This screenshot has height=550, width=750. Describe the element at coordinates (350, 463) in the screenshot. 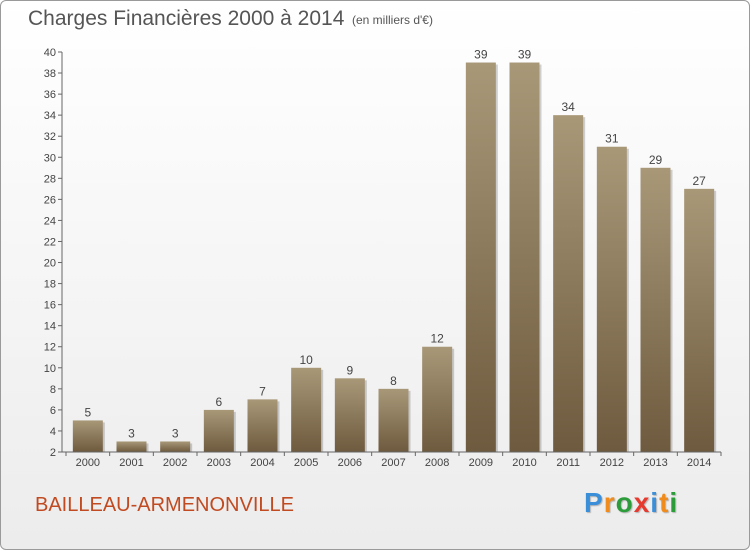

I see `x-tick-label: 2006` at that location.